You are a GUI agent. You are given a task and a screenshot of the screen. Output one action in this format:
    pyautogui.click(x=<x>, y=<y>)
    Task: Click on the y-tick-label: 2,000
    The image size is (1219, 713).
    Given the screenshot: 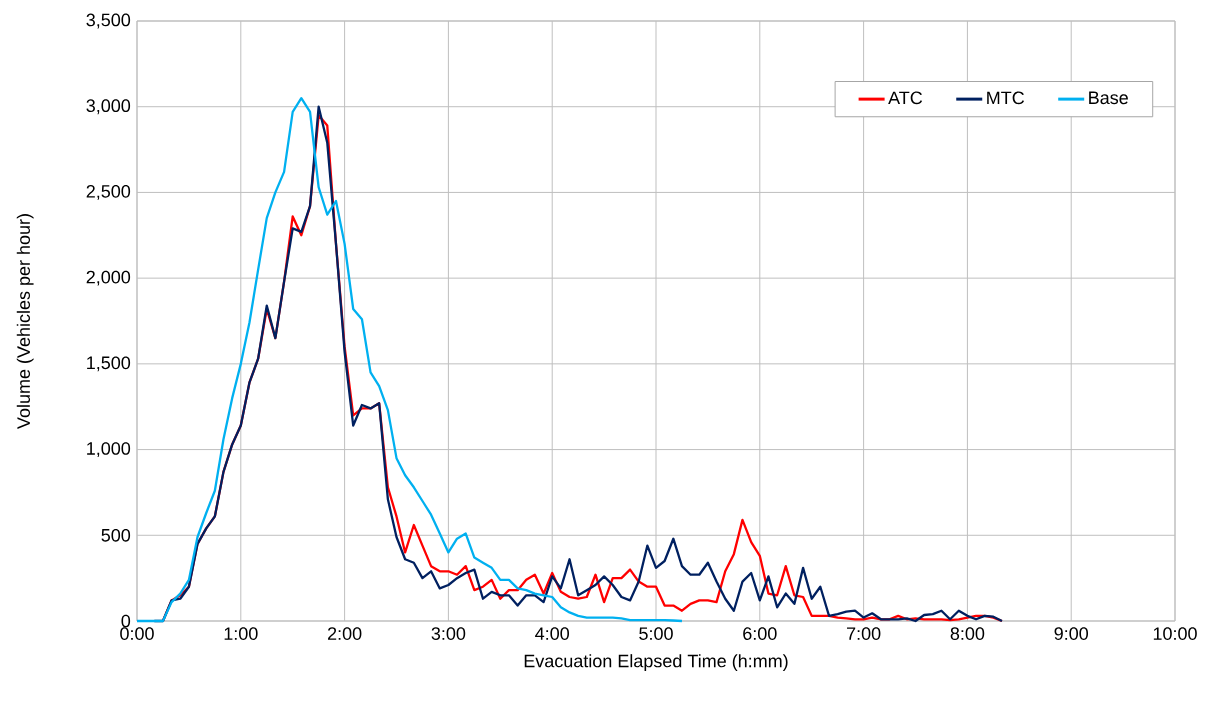 What is the action you would take?
    pyautogui.click(x=108, y=278)
    